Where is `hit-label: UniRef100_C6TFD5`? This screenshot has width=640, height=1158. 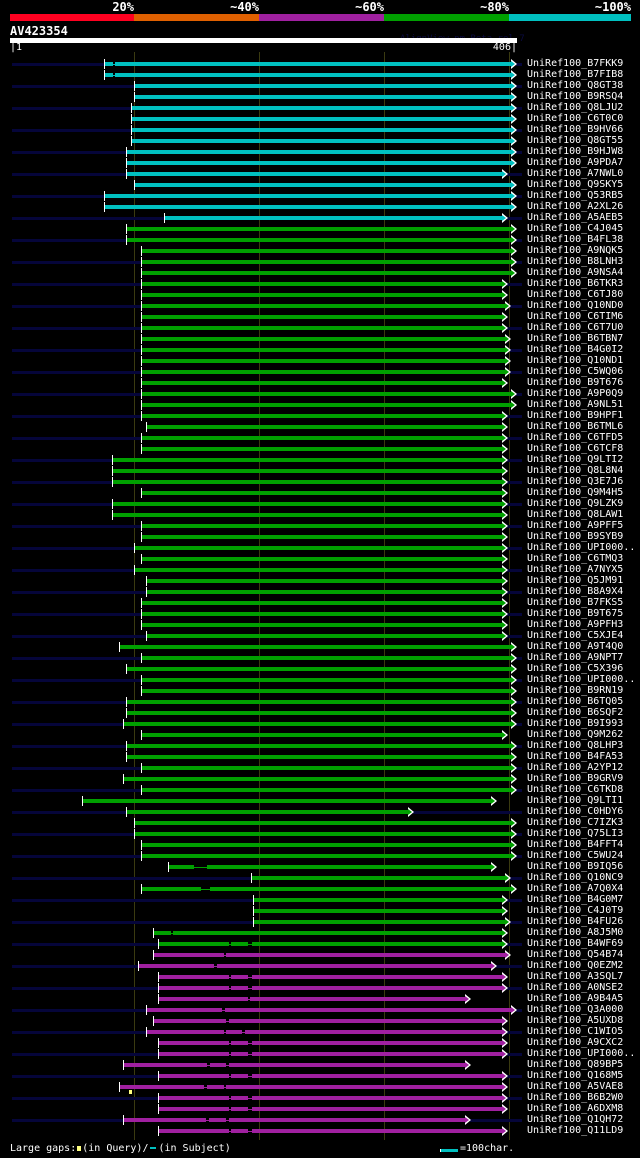 hit-label: UniRef100_C6TFD5 is located at coordinates (575, 437).